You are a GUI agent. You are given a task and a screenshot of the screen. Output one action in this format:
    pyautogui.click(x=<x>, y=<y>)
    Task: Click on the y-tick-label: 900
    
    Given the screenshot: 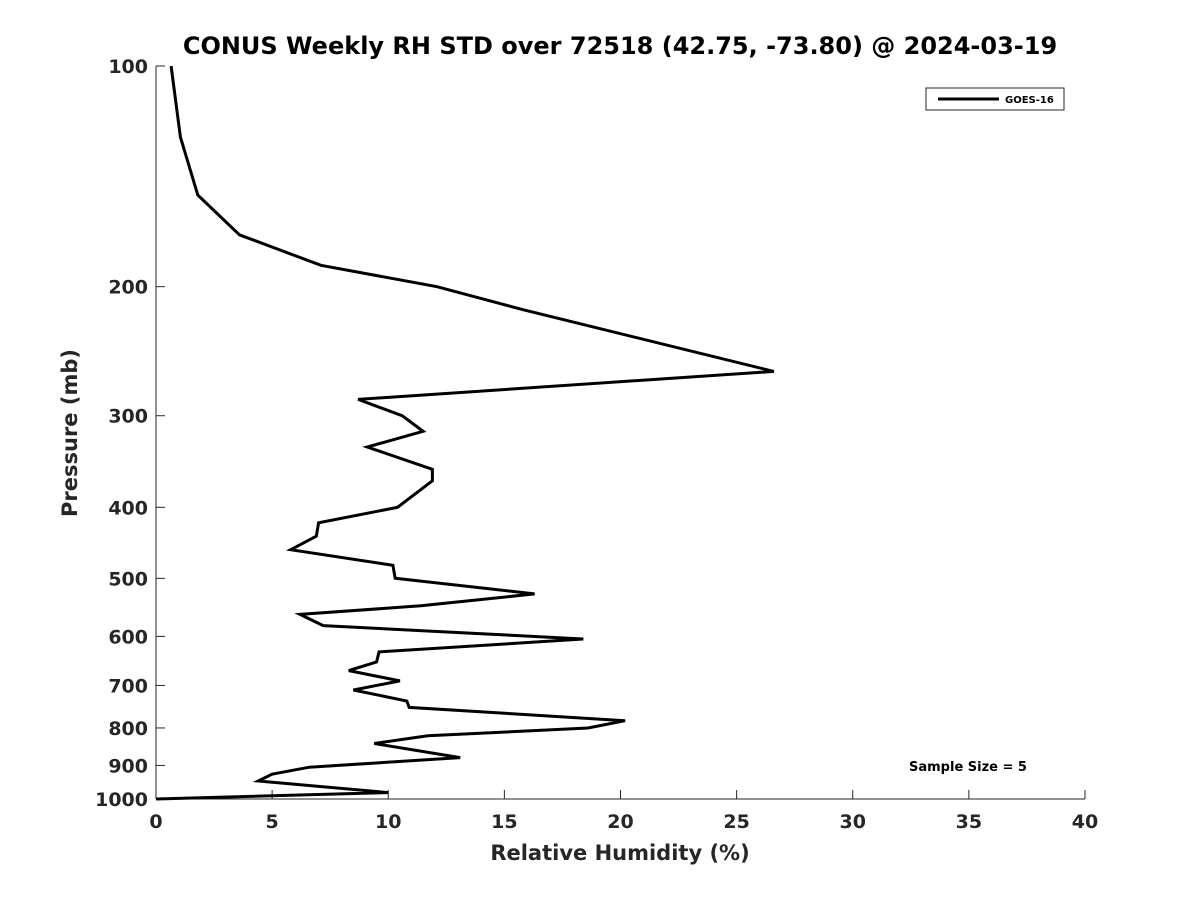 What is the action you would take?
    pyautogui.click(x=128, y=766)
    